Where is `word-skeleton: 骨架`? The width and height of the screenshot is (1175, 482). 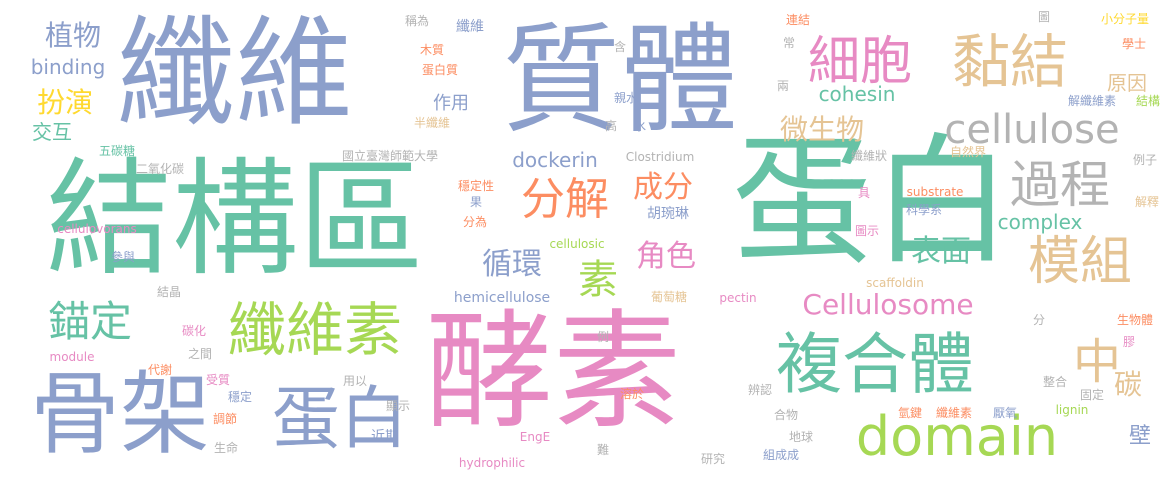 word-skeleton: 骨架 is located at coordinates (120, 414).